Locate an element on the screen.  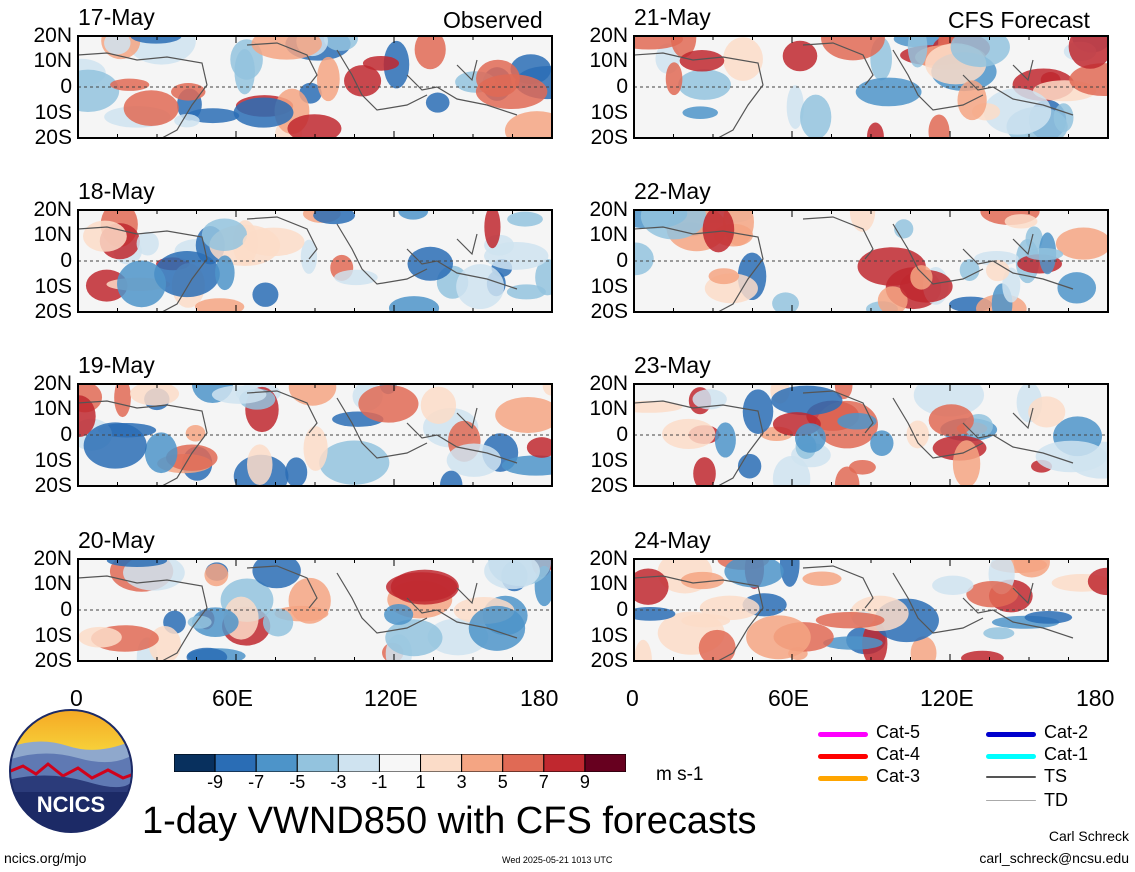
colorbar is located at coordinates (400, 763).